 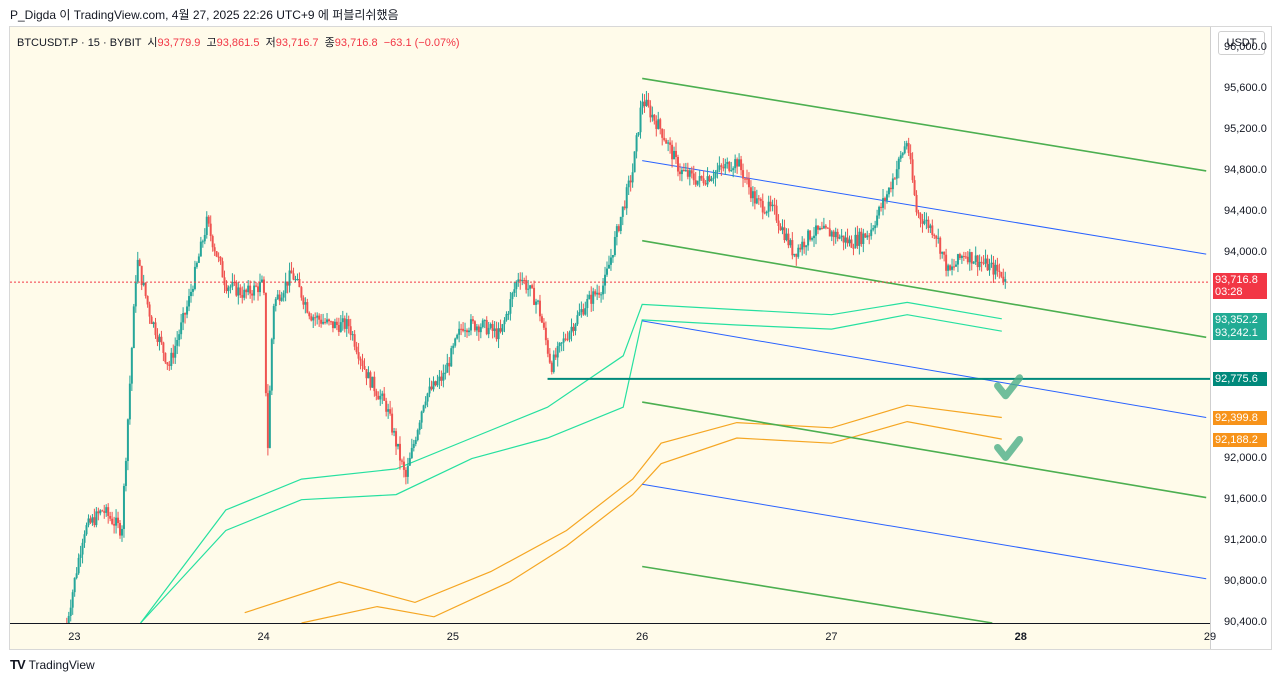 I want to click on price-lines, so click(x=610, y=330).